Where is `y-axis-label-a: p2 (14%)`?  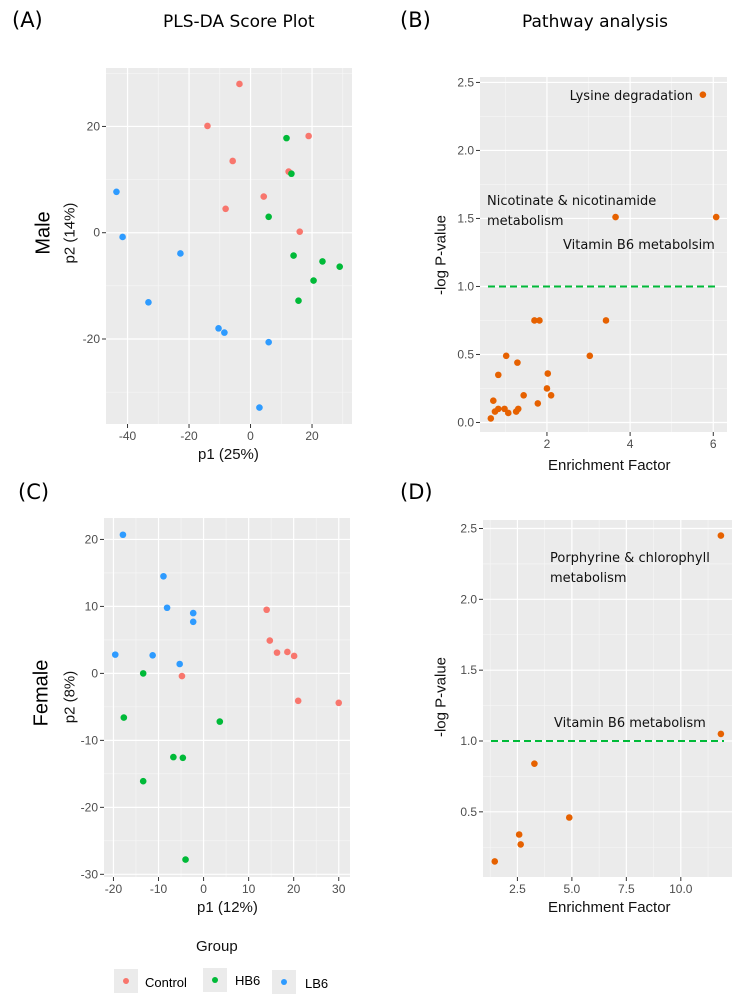
y-axis-label-a: p2 (14%) is located at coordinates (70, 233).